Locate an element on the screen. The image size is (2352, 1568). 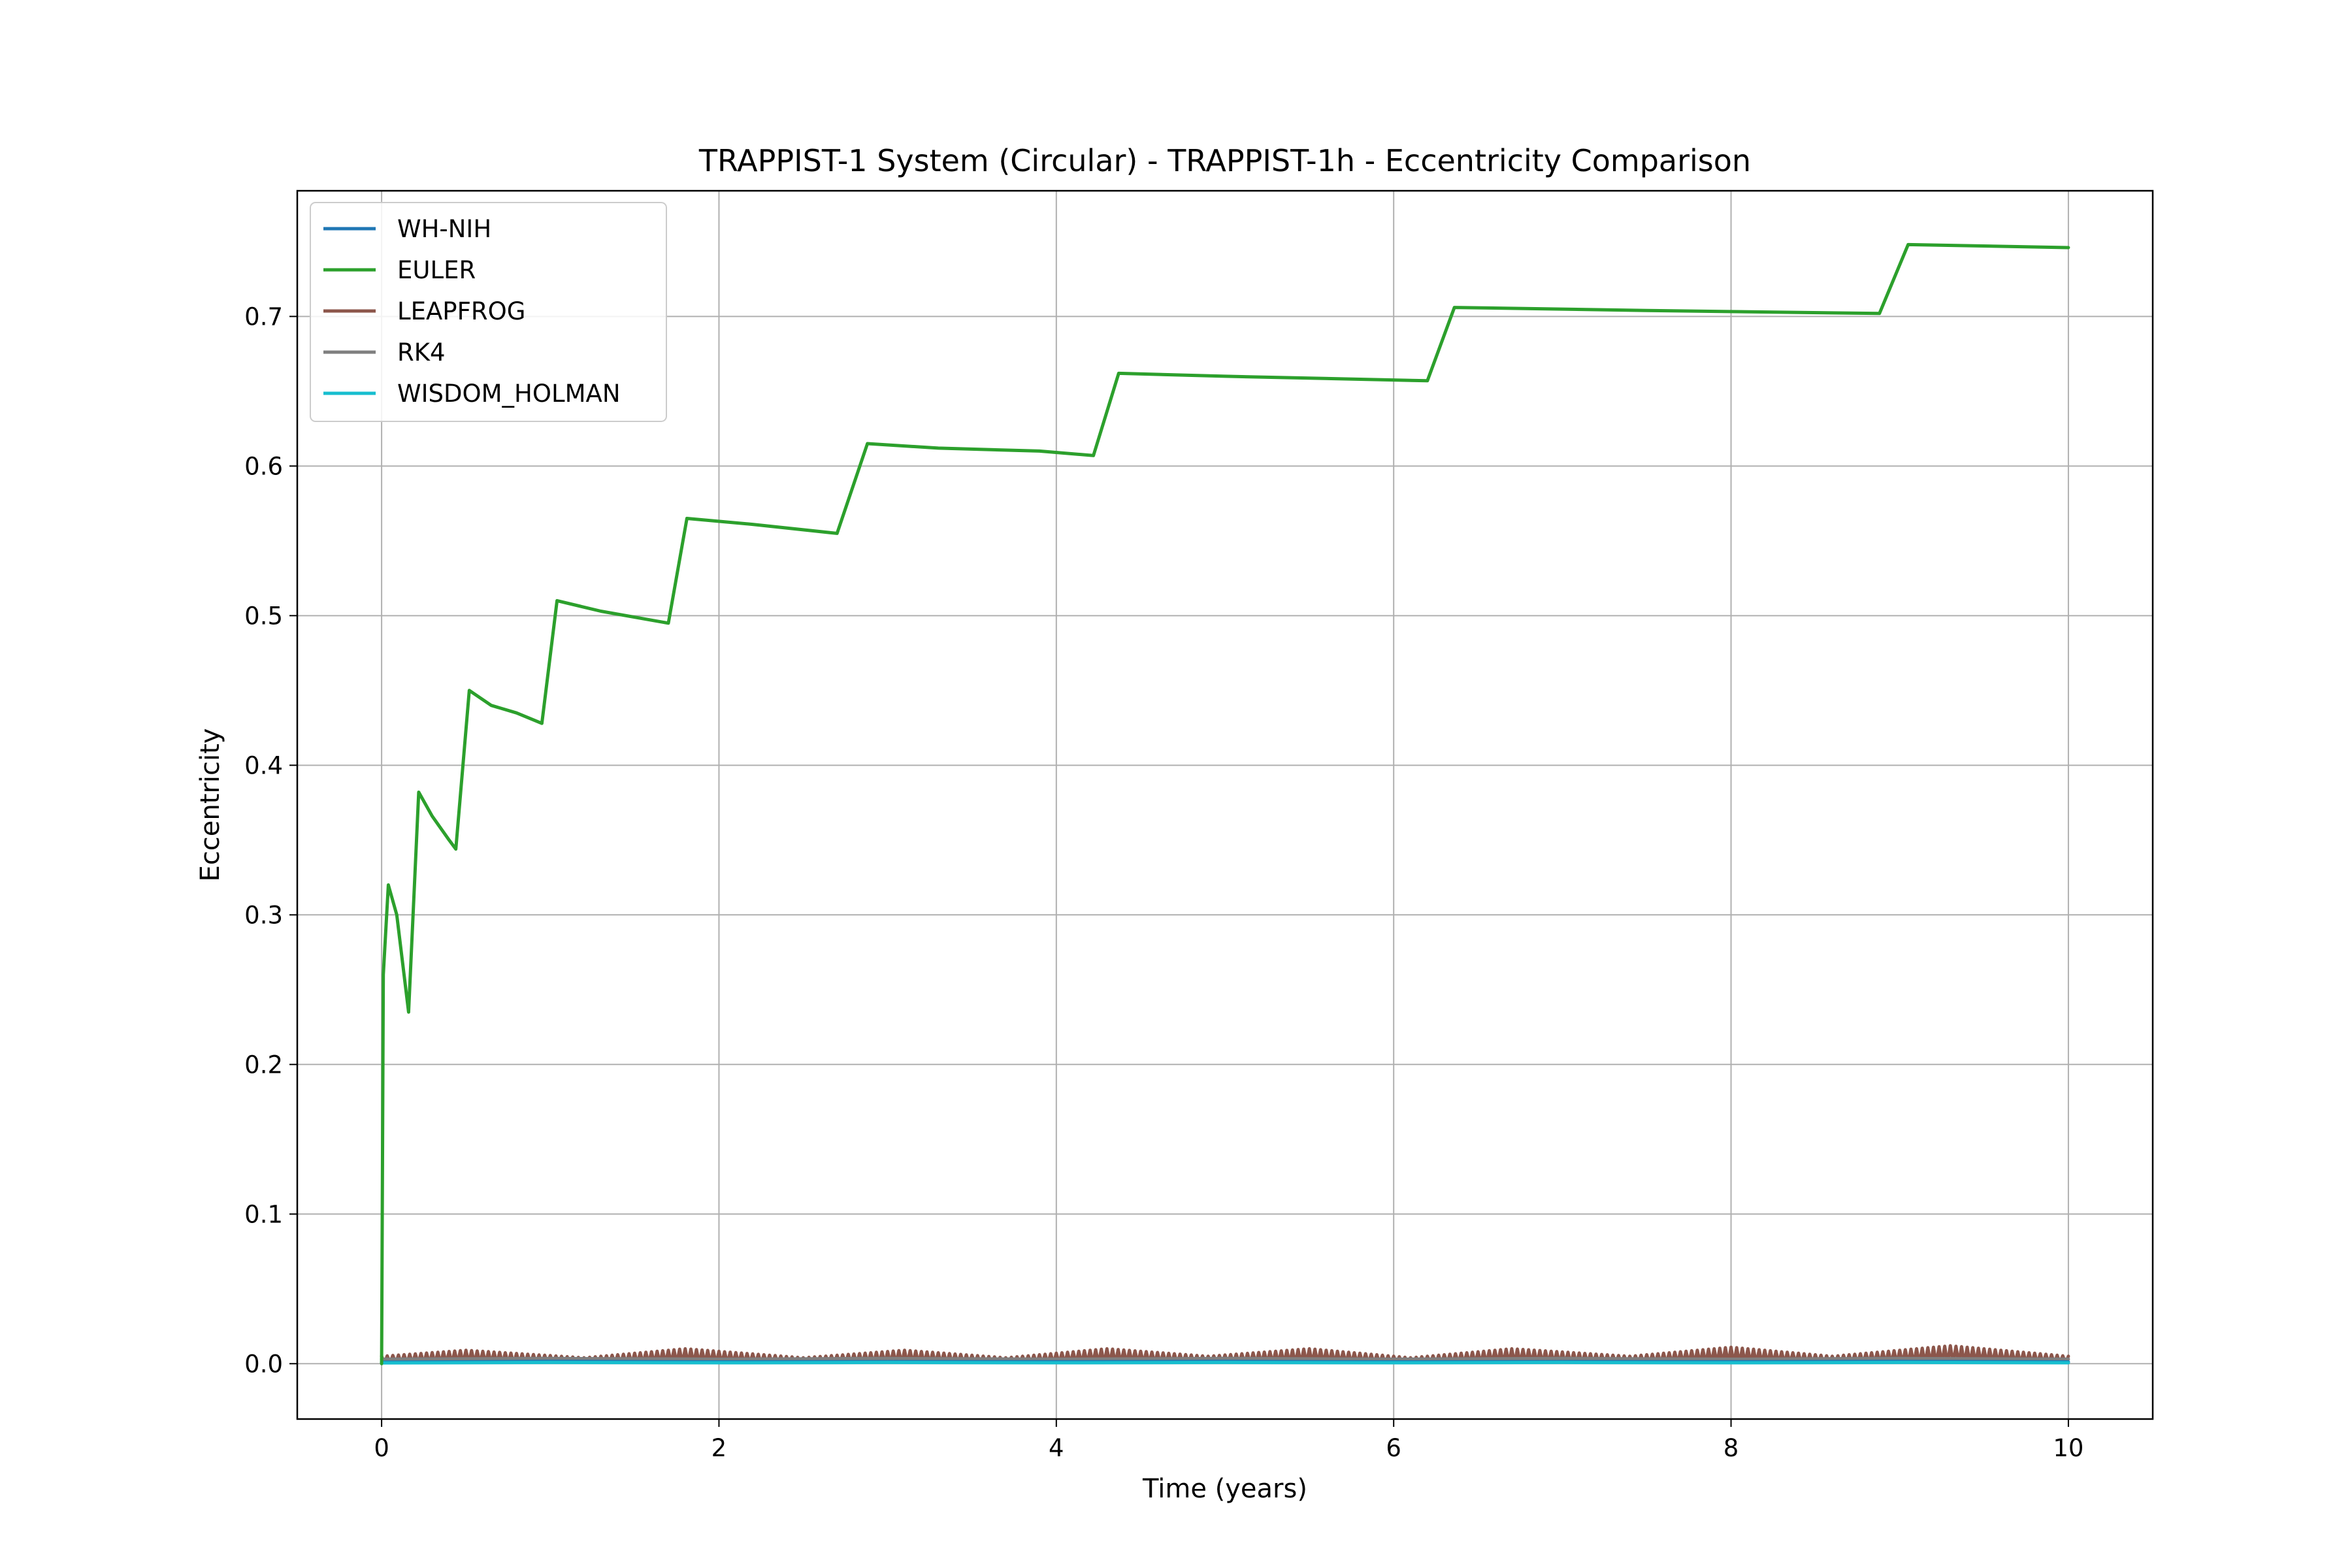
legend-label: RK4 is located at coordinates (421, 352).